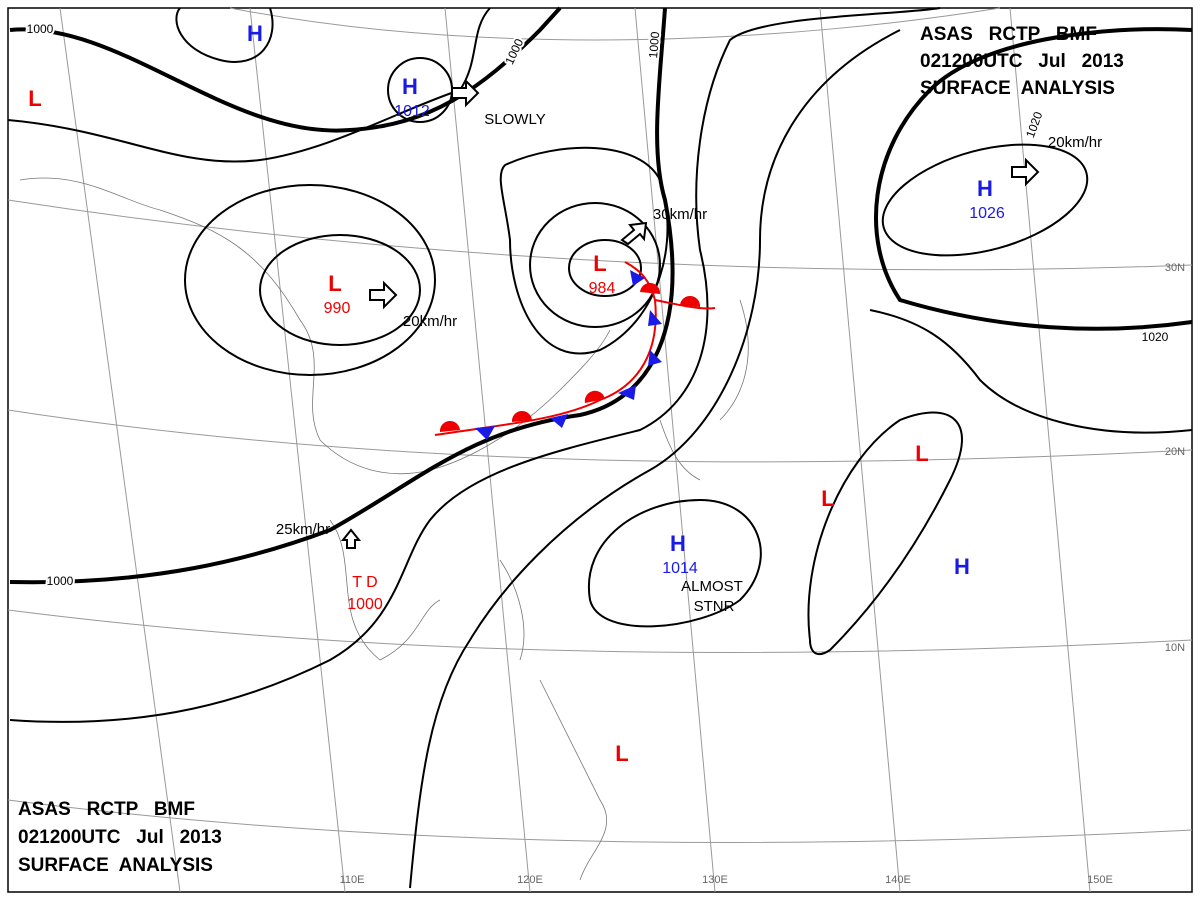 This screenshot has height=900, width=1200. What do you see at coordinates (303, 529) in the screenshot?
I see `motion-label: 25km/hr` at bounding box center [303, 529].